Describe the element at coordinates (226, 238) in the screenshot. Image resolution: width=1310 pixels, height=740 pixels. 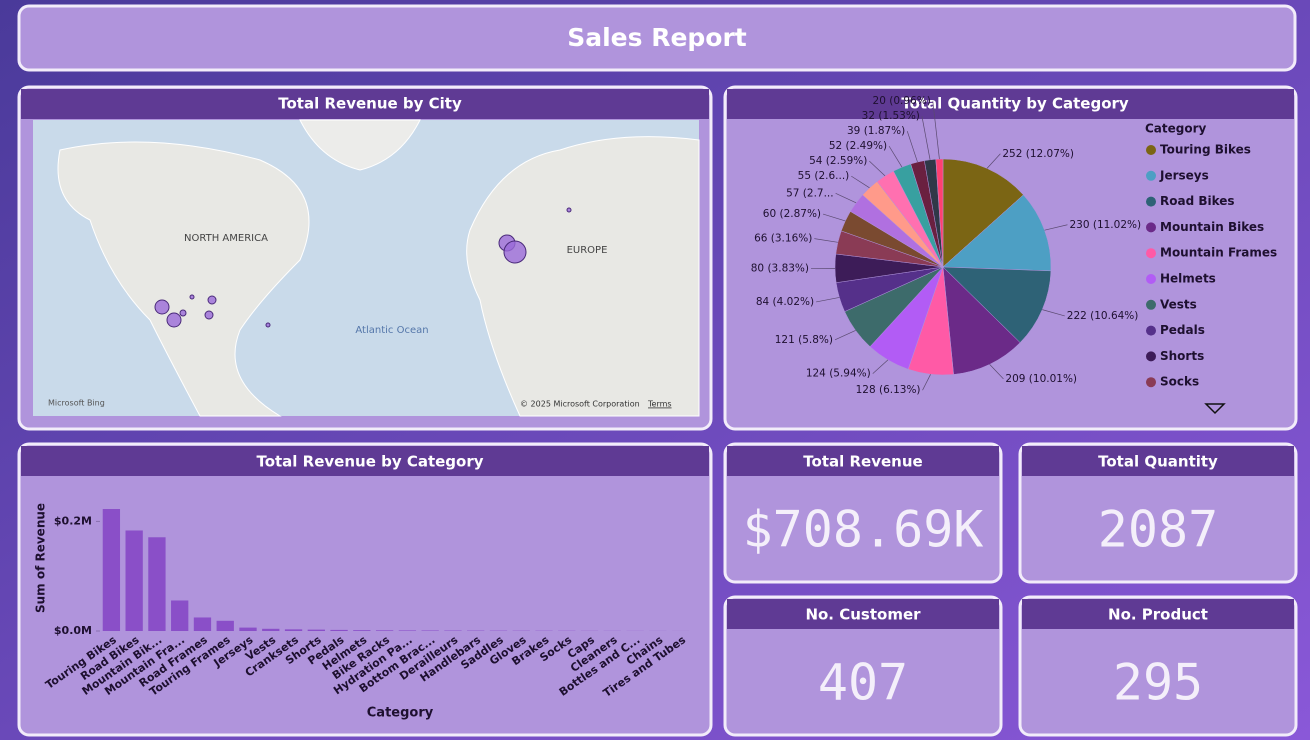
I see `map-label: NORTH AMERICA` at that location.